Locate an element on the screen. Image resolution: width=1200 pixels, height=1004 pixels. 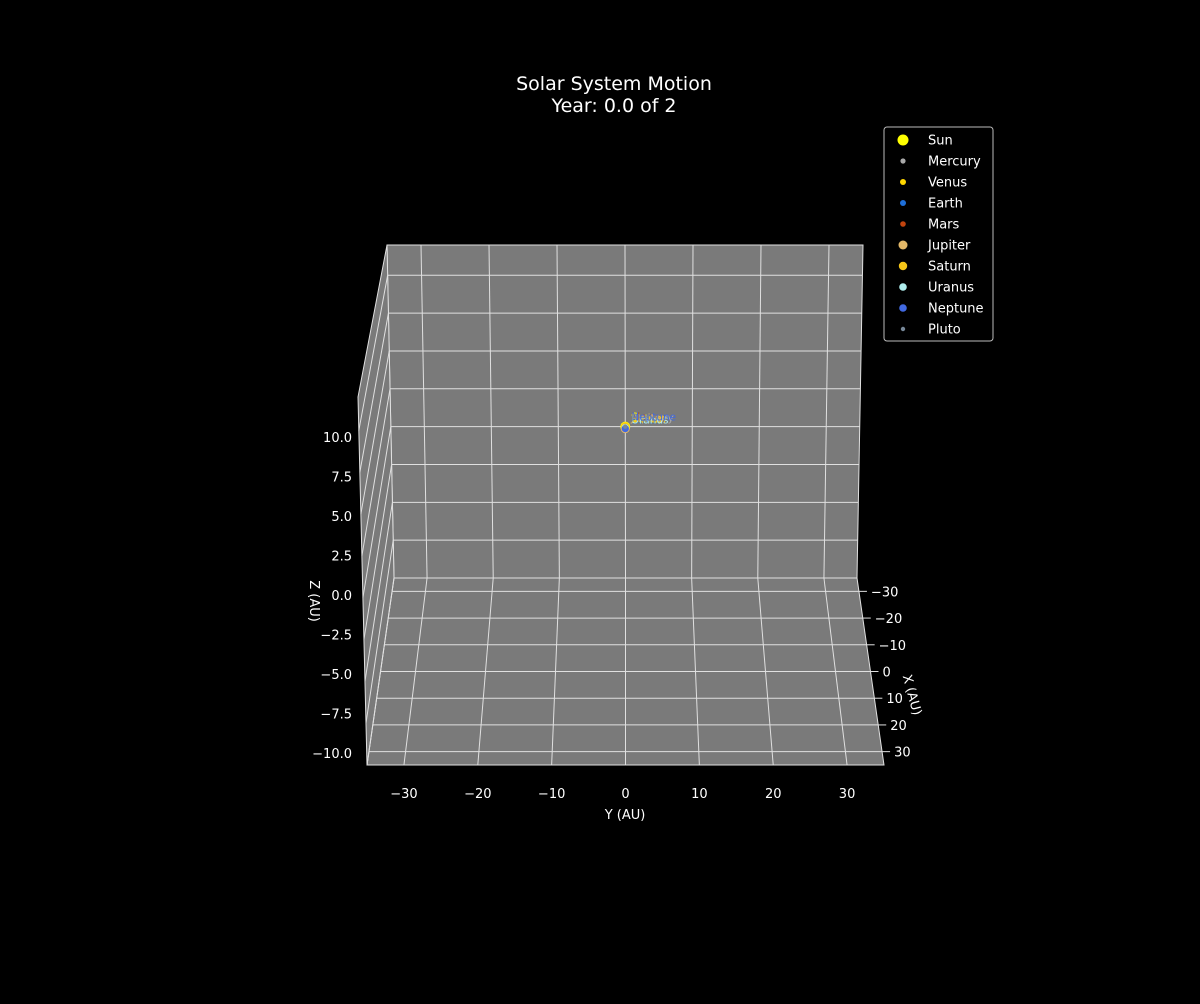
legend-marker-earth is located at coordinates (903, 203).